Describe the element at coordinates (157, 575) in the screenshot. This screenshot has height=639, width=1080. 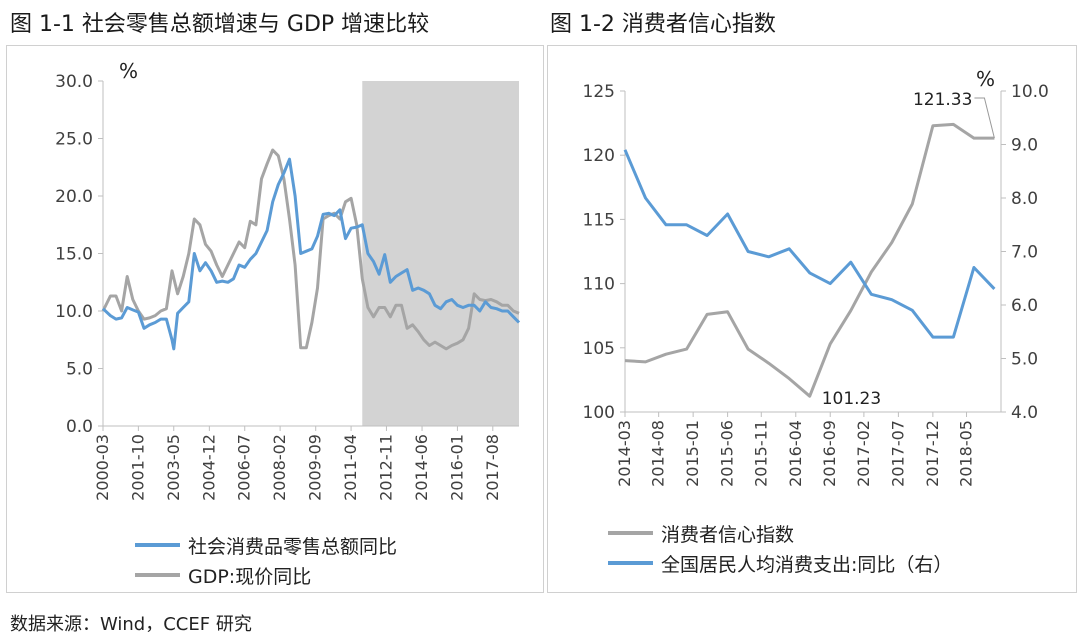
I see `legend-swatch-gdp` at that location.